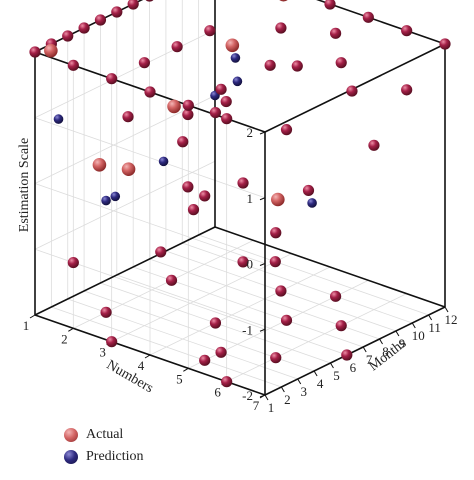 The width and height of the screenshot is (474, 480). Describe the element at coordinates (256, 405) in the screenshot. I see `y-tick-label: 7` at that location.